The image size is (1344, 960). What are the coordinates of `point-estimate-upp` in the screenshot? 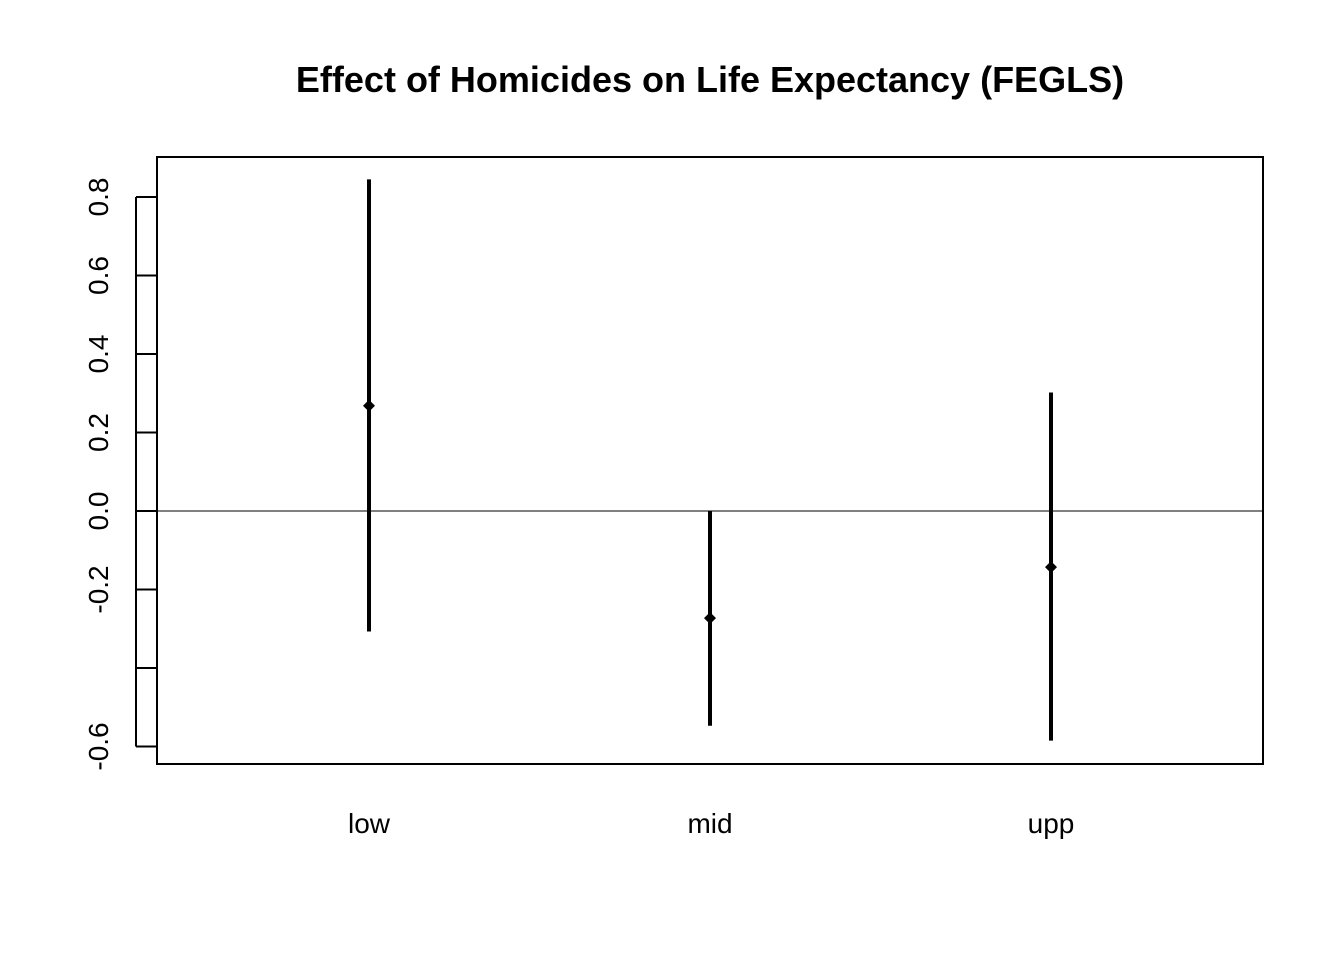 It's located at (1051, 567).